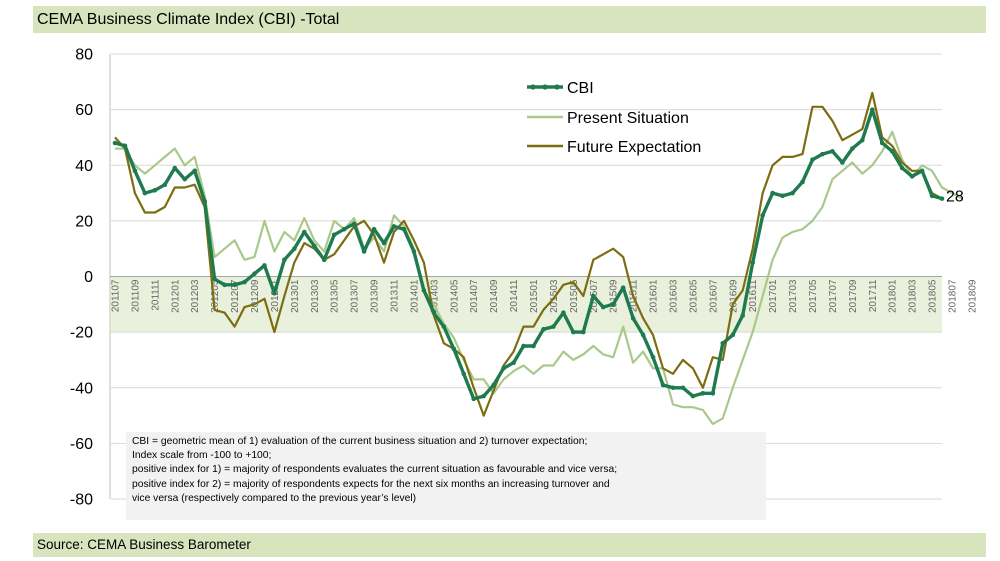  What do you see at coordinates (155, 295) in the screenshot?
I see `x-tick-label: 201111` at bounding box center [155, 295].